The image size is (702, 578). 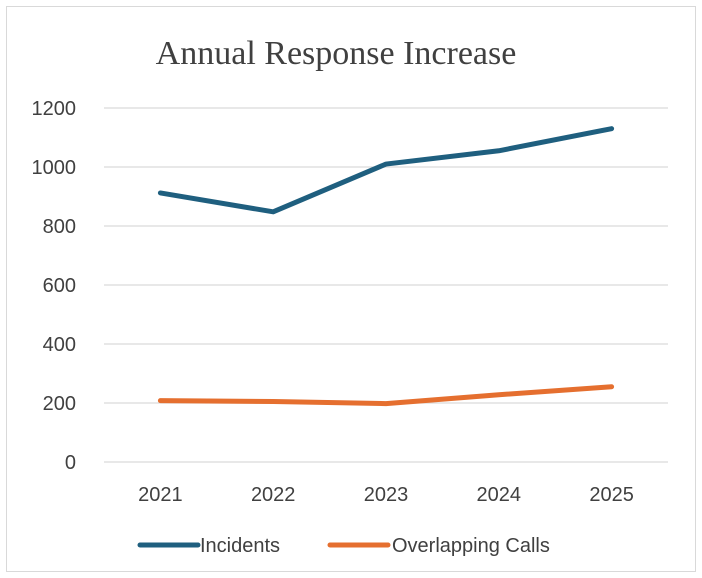 What do you see at coordinates (160, 495) in the screenshot?
I see `x-tick-label: 2021` at bounding box center [160, 495].